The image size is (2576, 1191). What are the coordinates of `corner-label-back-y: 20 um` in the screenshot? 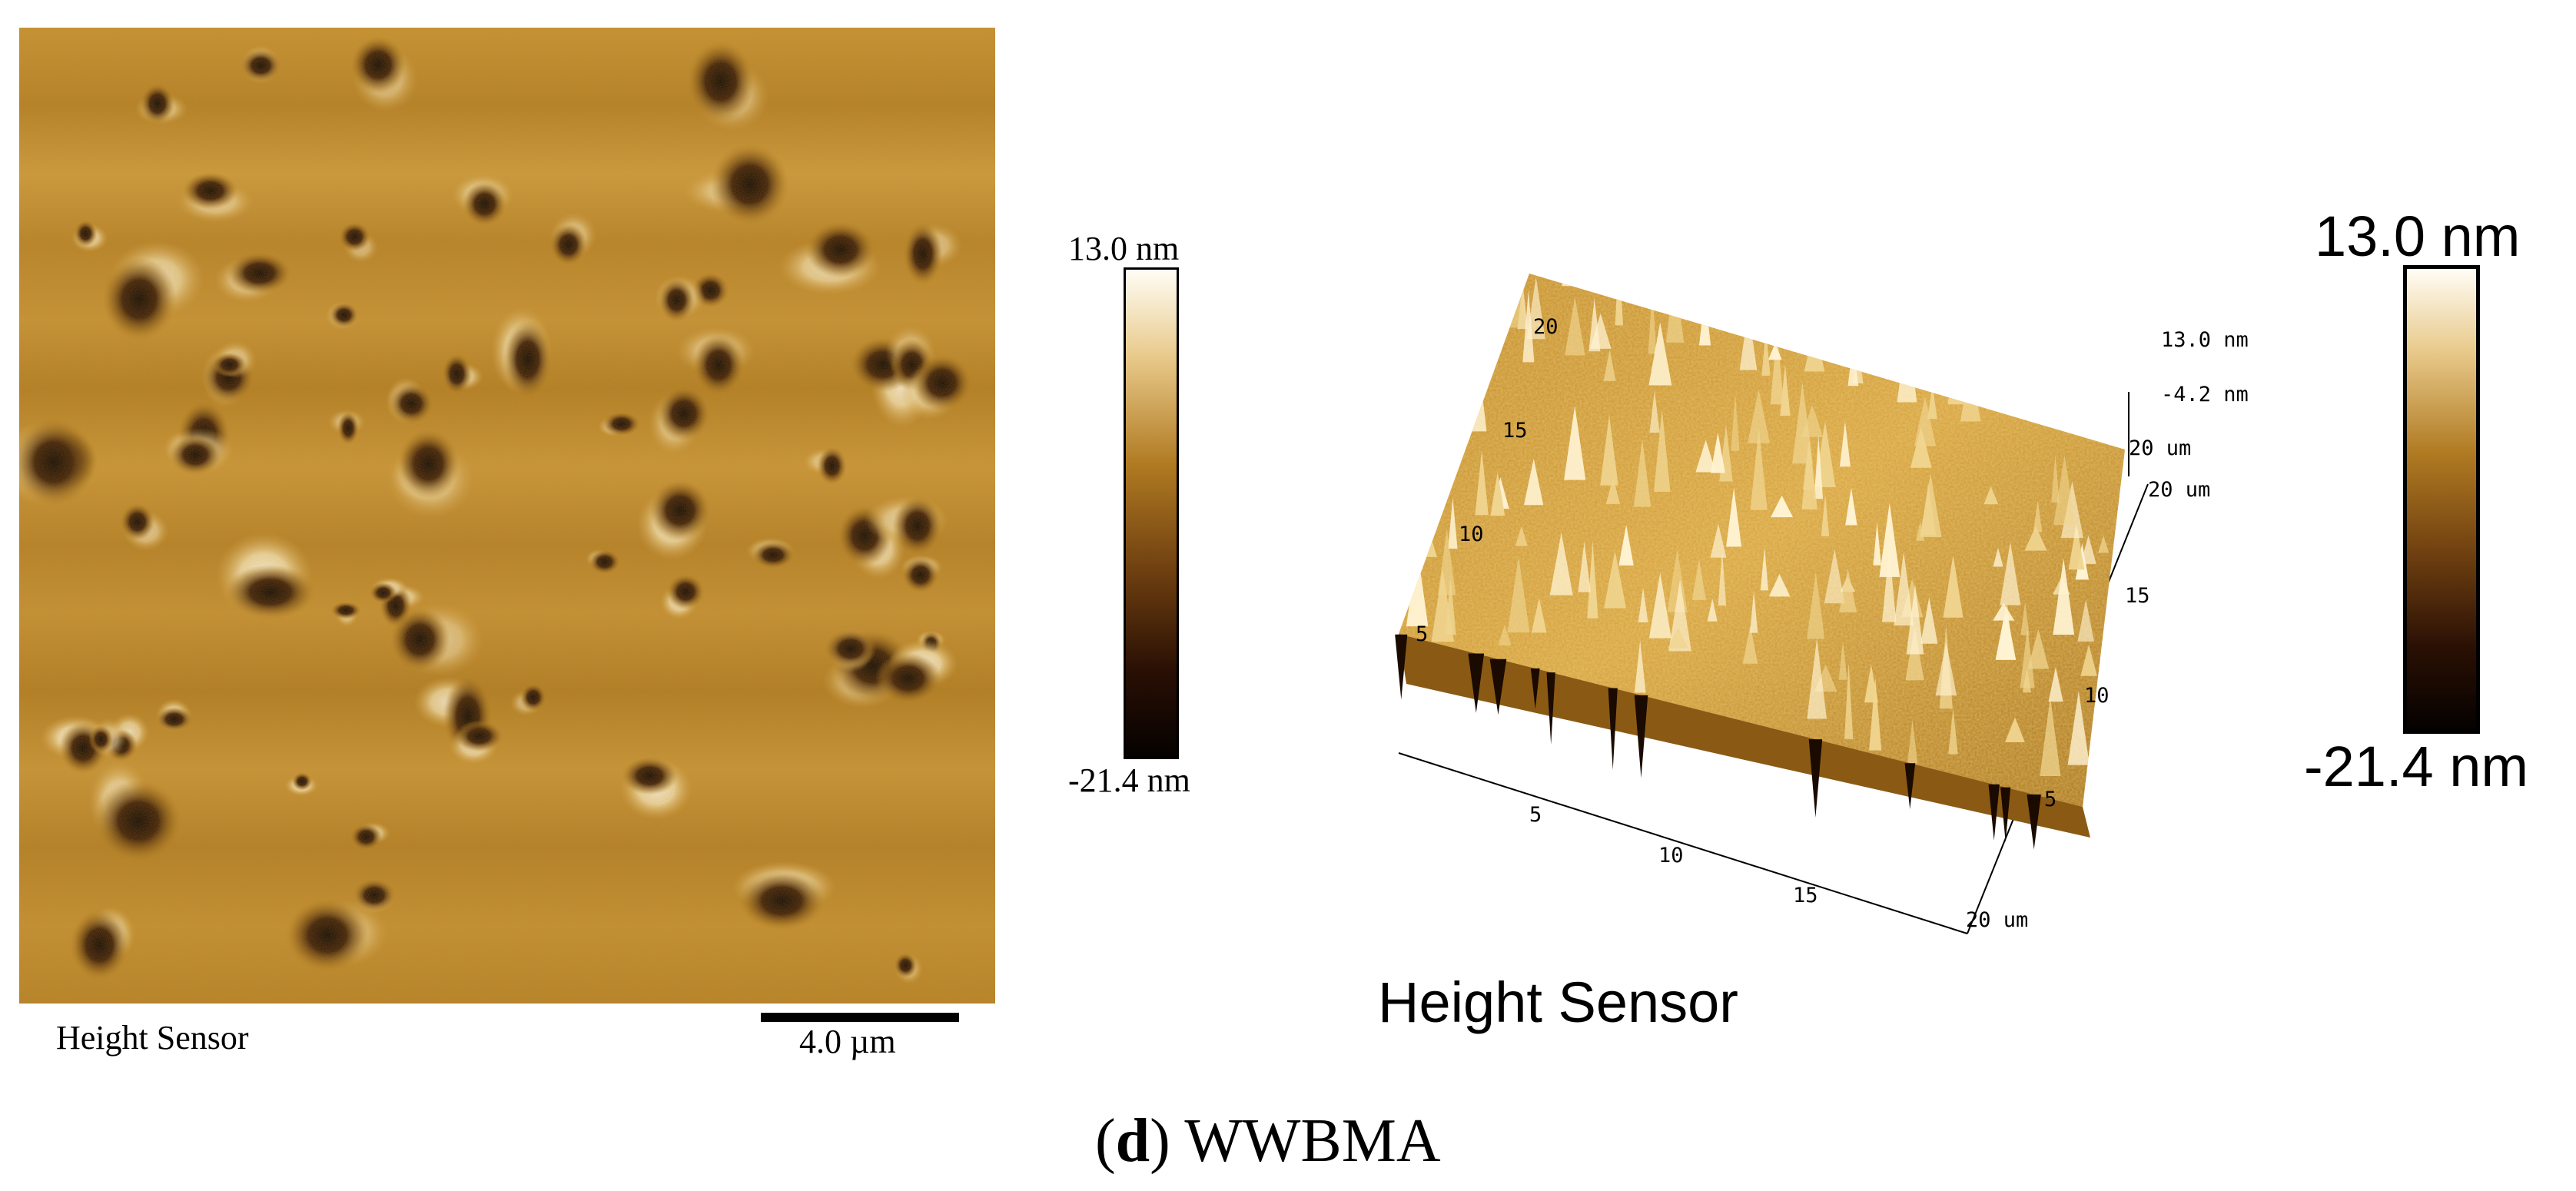 It's located at (2160, 448).